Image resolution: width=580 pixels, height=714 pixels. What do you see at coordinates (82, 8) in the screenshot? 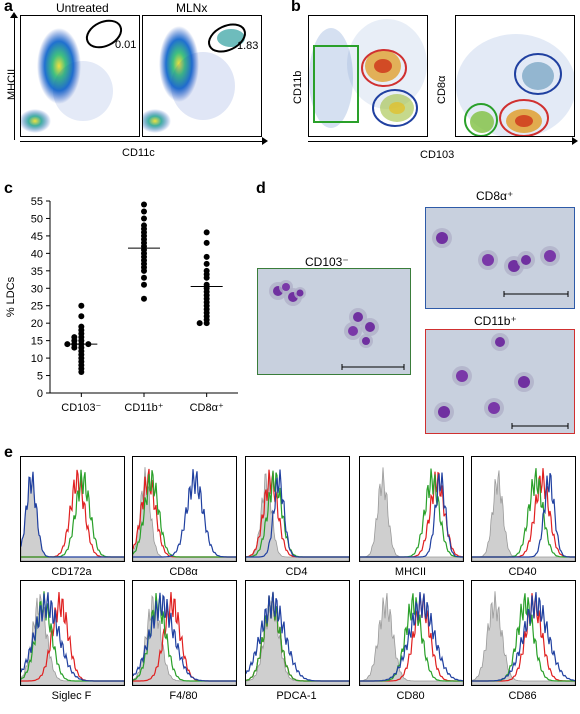
I see `panel-a-left-title: Untreated` at bounding box center [82, 8].